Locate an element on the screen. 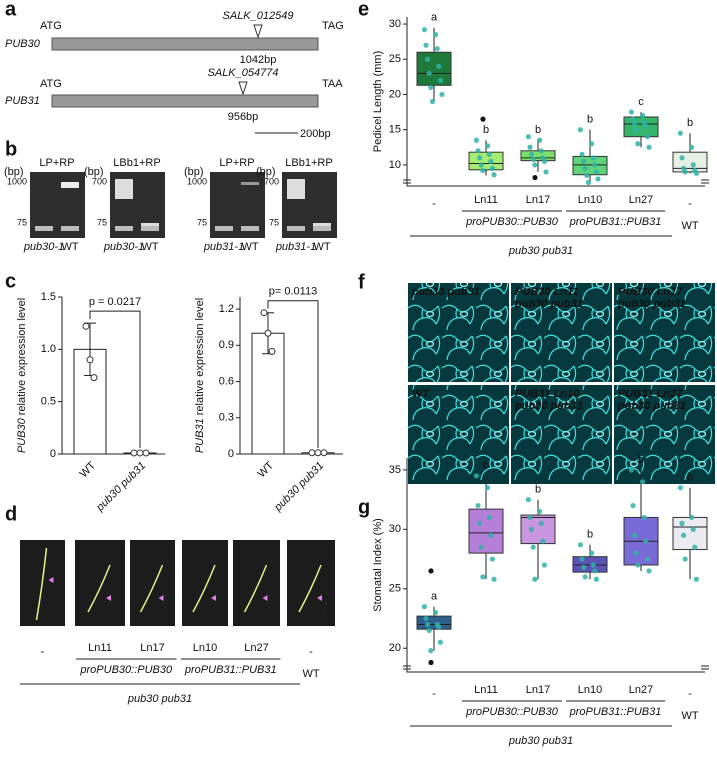 The height and width of the screenshot is (757, 717). y-tick-label: 30 is located at coordinates (395, 24).